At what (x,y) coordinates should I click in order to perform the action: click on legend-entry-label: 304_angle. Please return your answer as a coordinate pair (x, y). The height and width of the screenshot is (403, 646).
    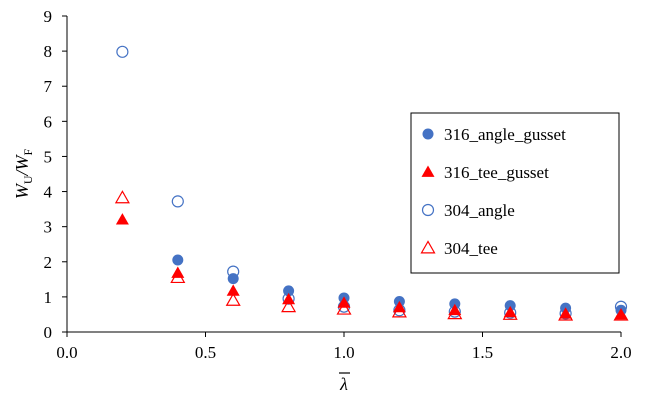
    Looking at the image, I should click on (479, 210).